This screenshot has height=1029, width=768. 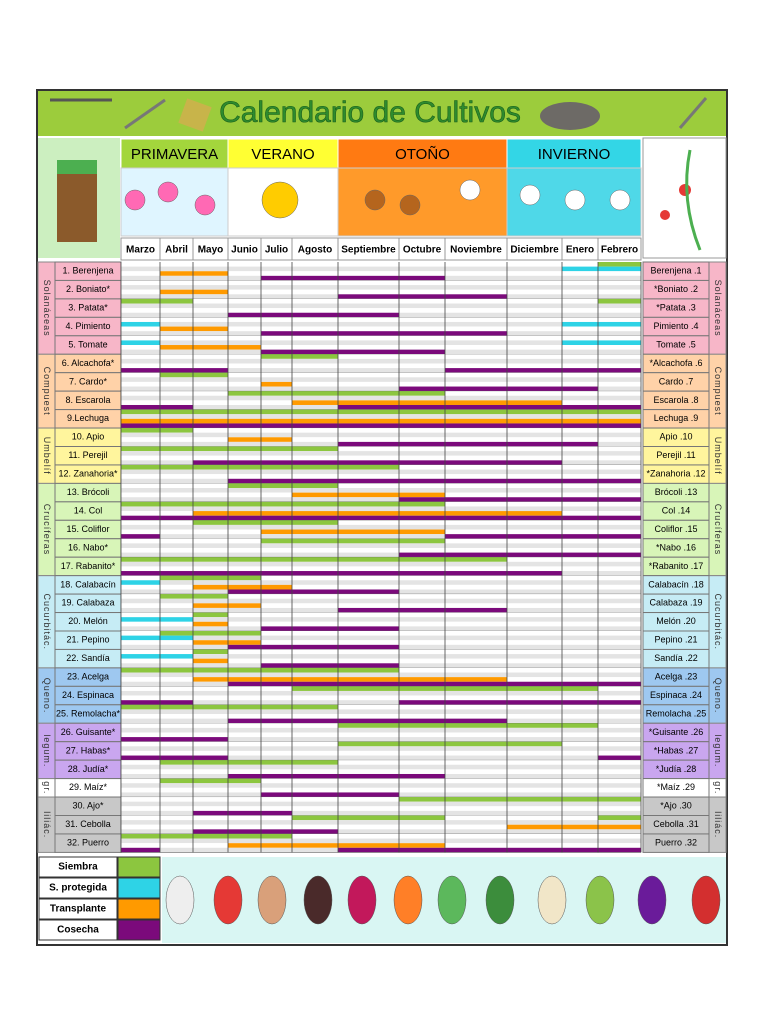 I want to click on crop-name: Pimiento .4, so click(x=675, y=326).